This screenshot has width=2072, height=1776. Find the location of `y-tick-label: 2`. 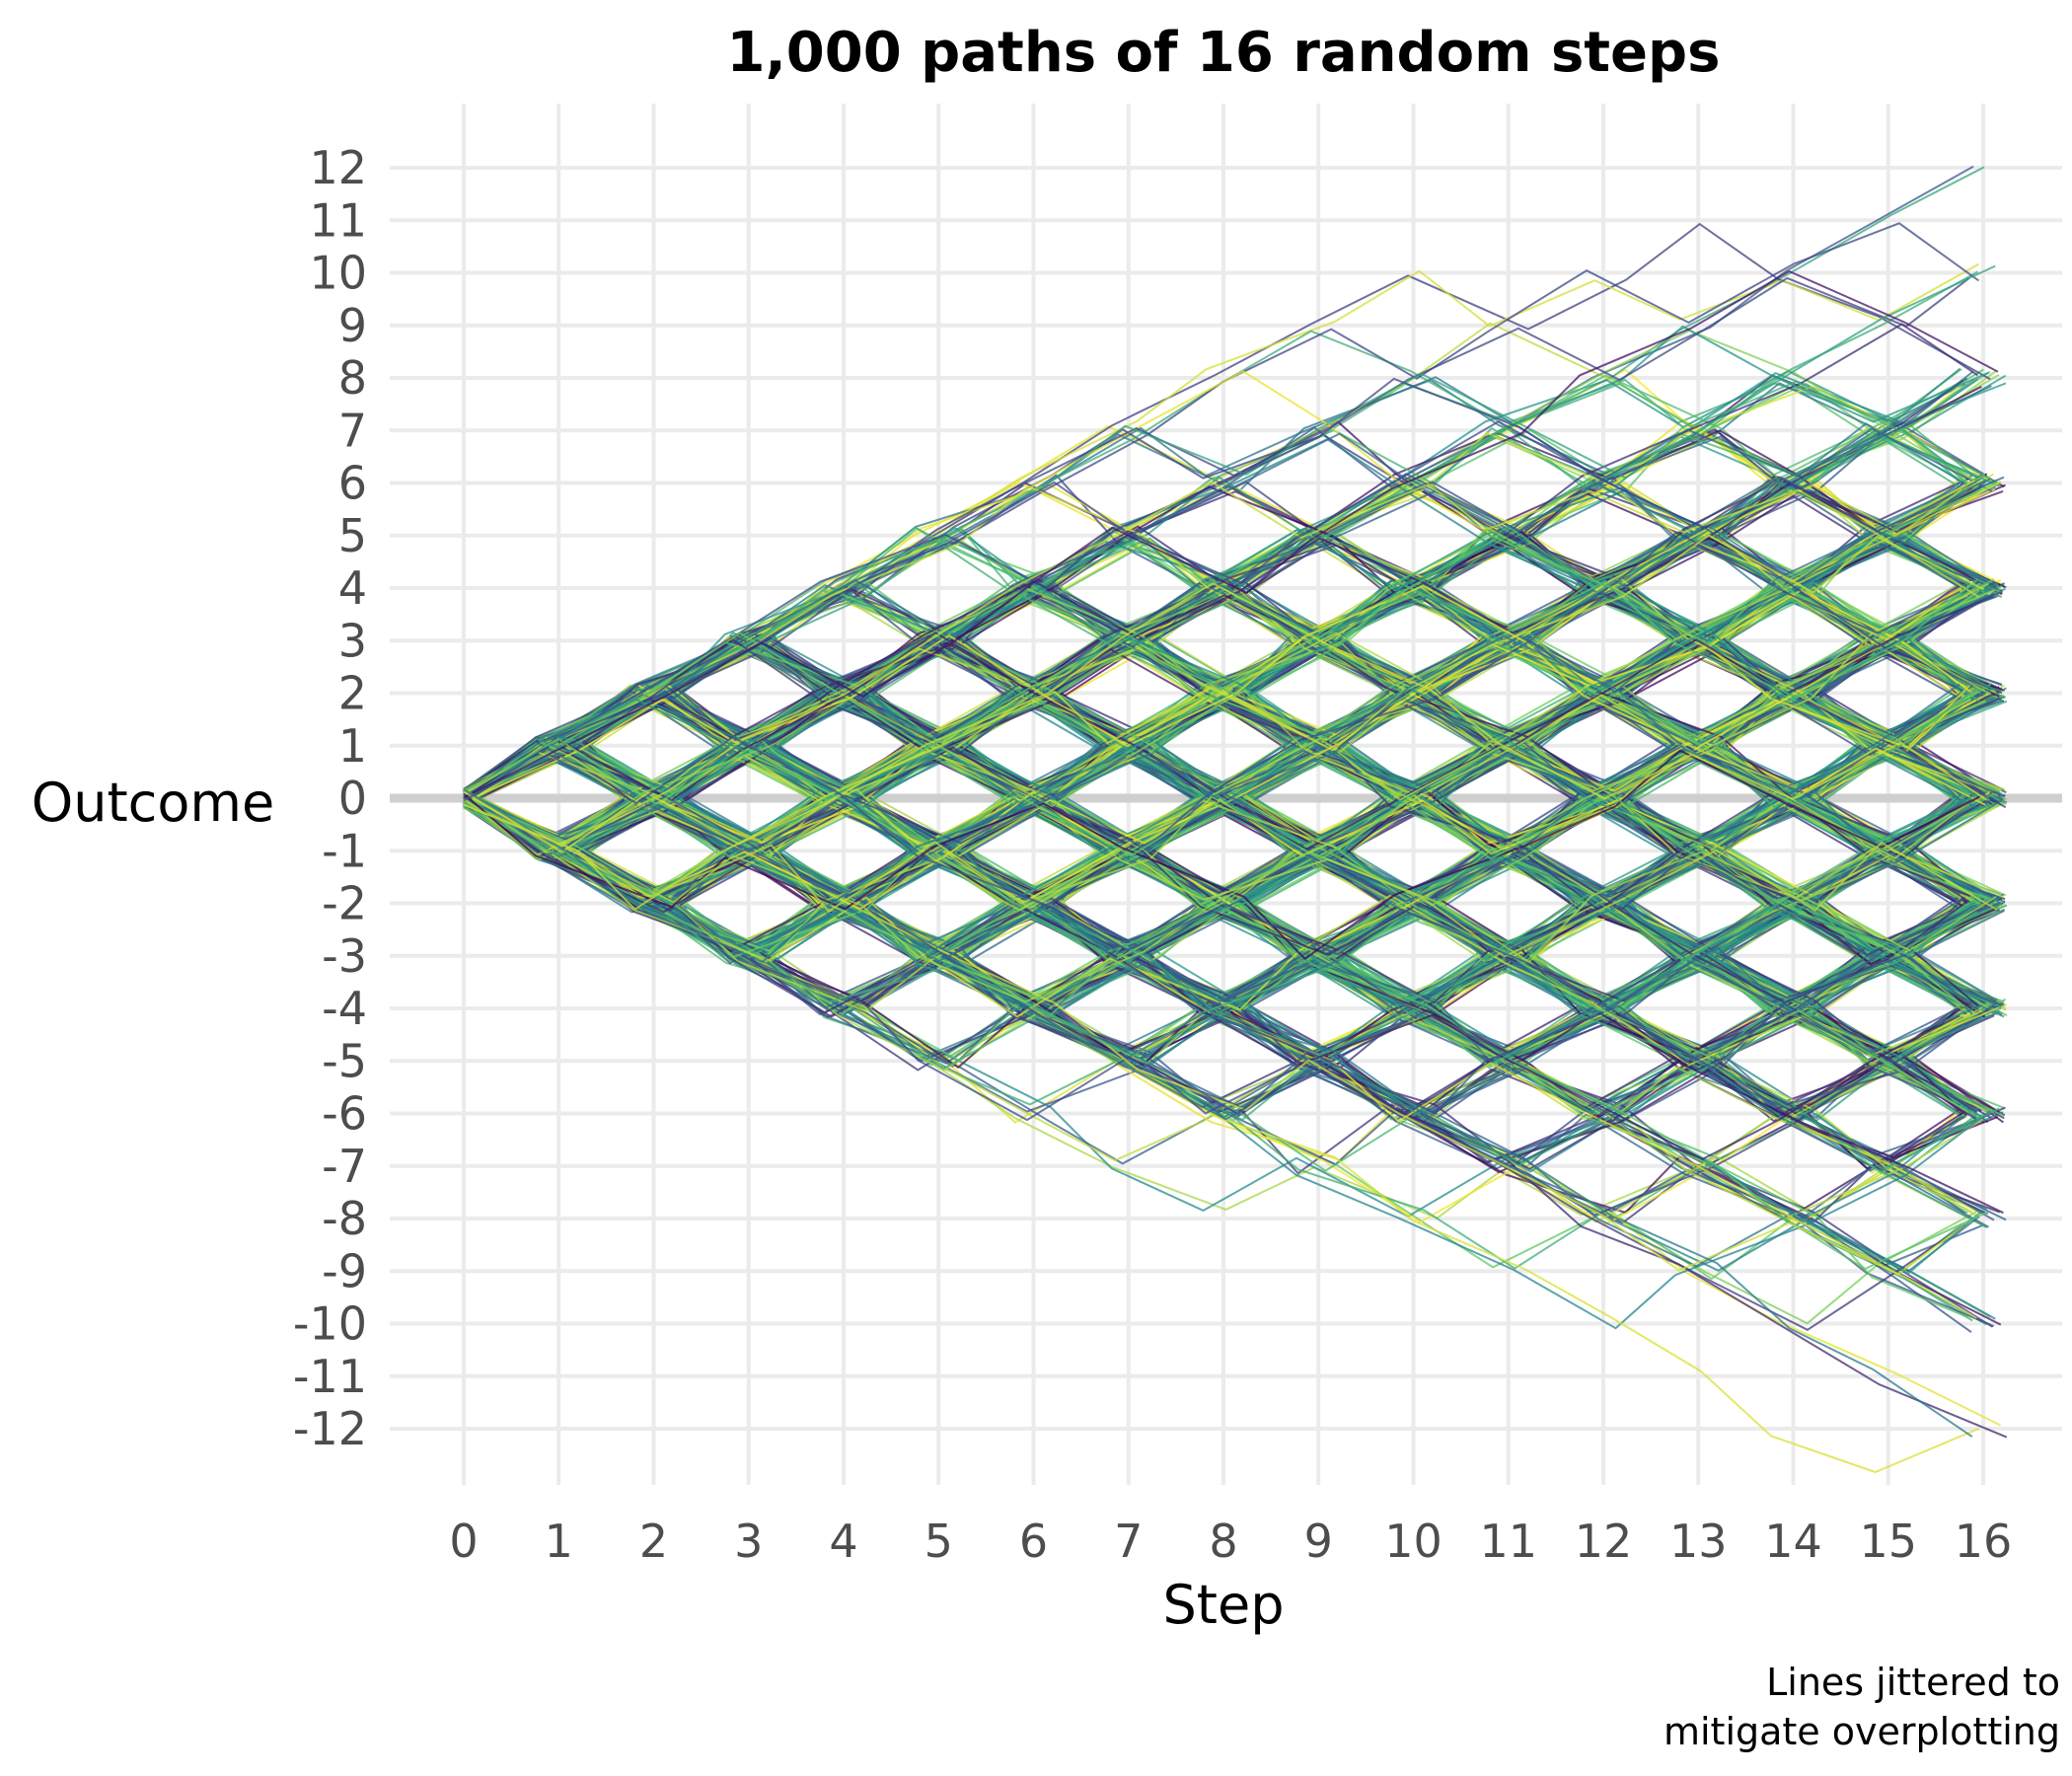

y-tick-label: 2 is located at coordinates (353, 694).